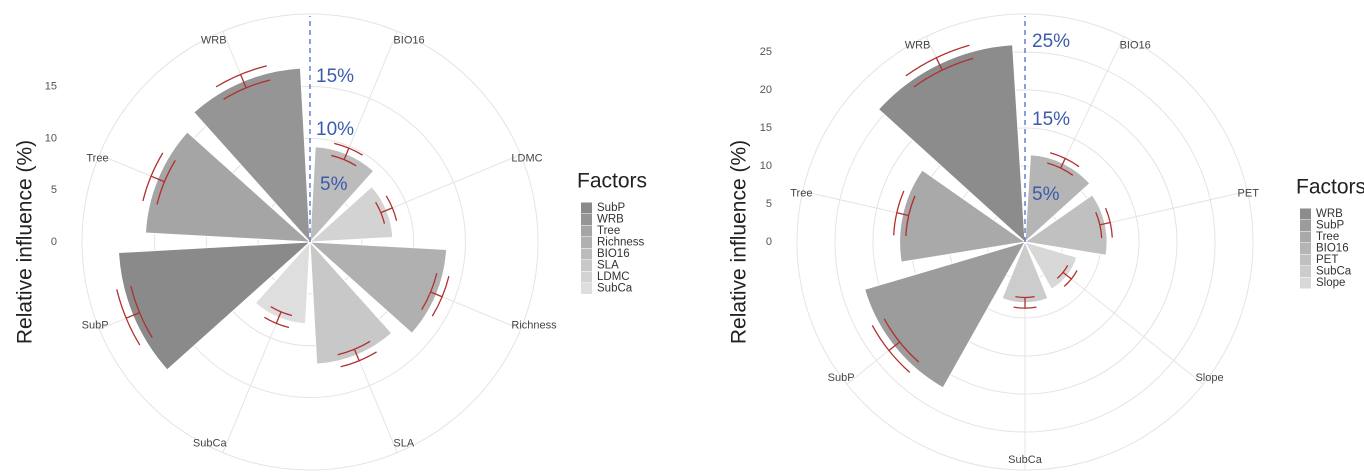 The width and height of the screenshot is (1364, 476). Describe the element at coordinates (334, 184) in the screenshot. I see `annotation: 5%` at that location.